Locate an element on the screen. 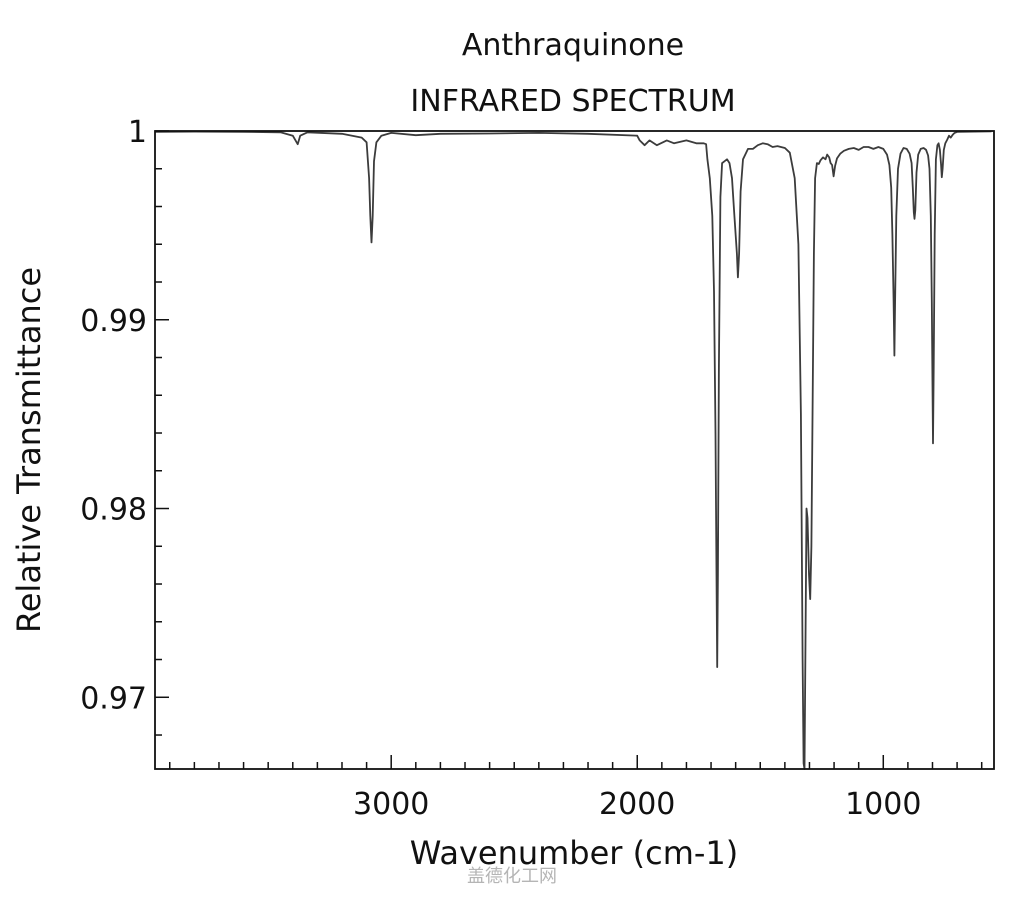  y-axis-label: Relative Transmittance is located at coordinates (29, 450).